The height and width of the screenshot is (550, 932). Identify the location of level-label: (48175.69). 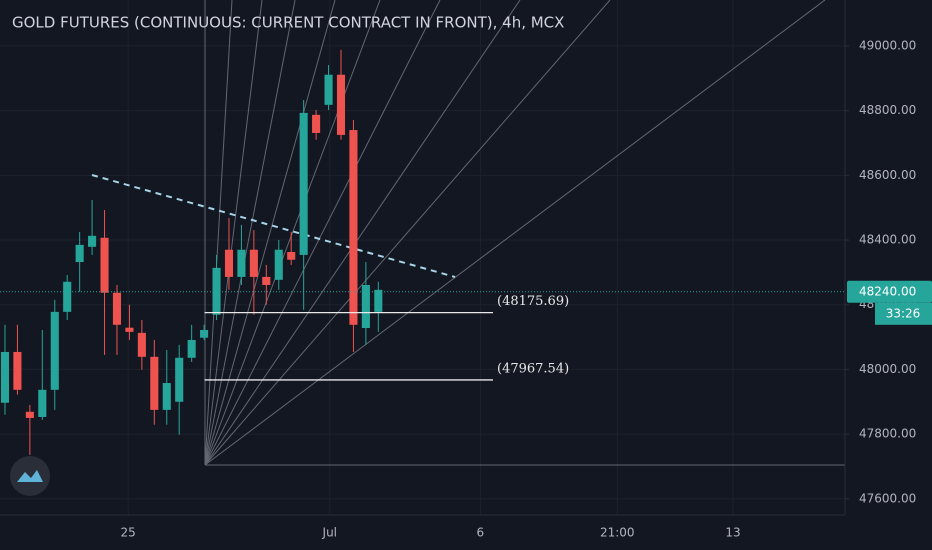
(533, 301).